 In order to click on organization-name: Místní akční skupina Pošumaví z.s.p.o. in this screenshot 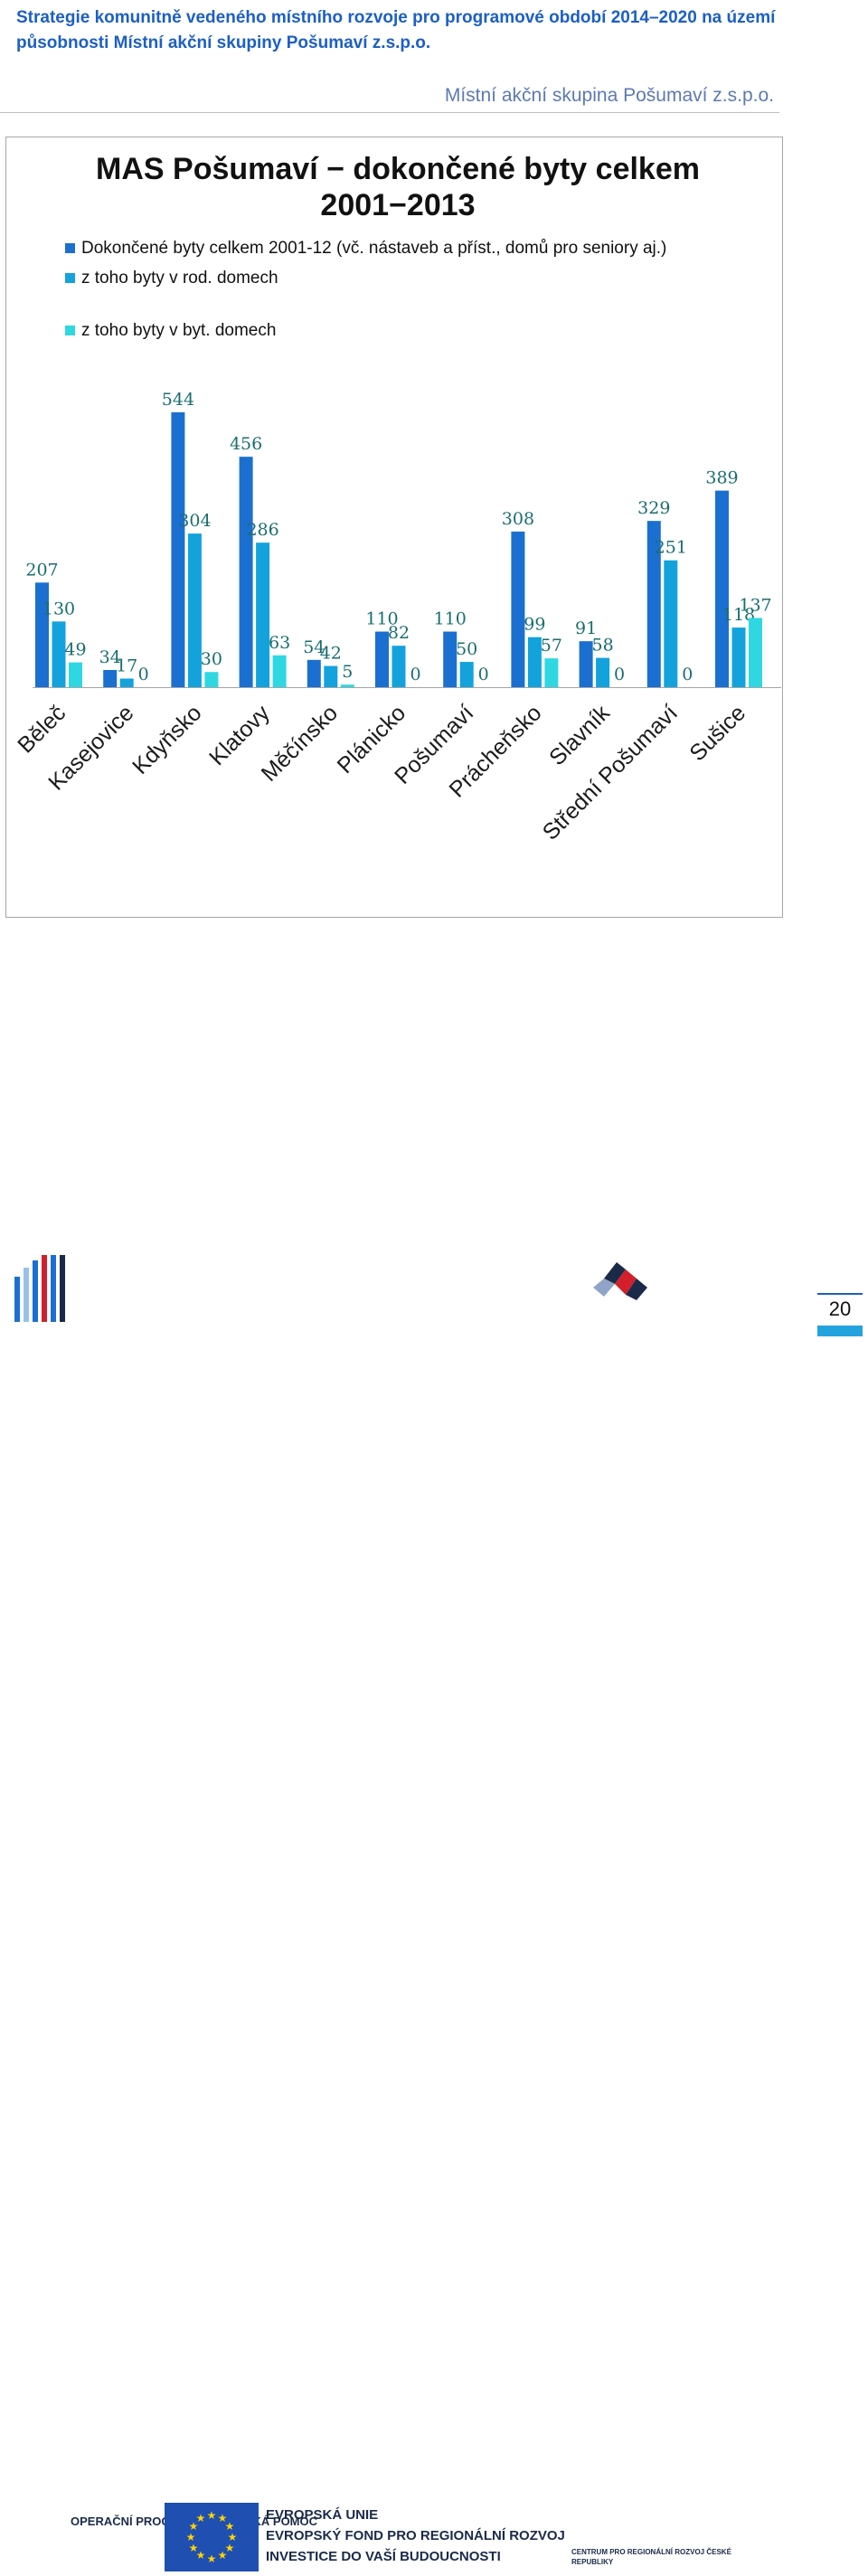, I will do `click(609, 95)`.